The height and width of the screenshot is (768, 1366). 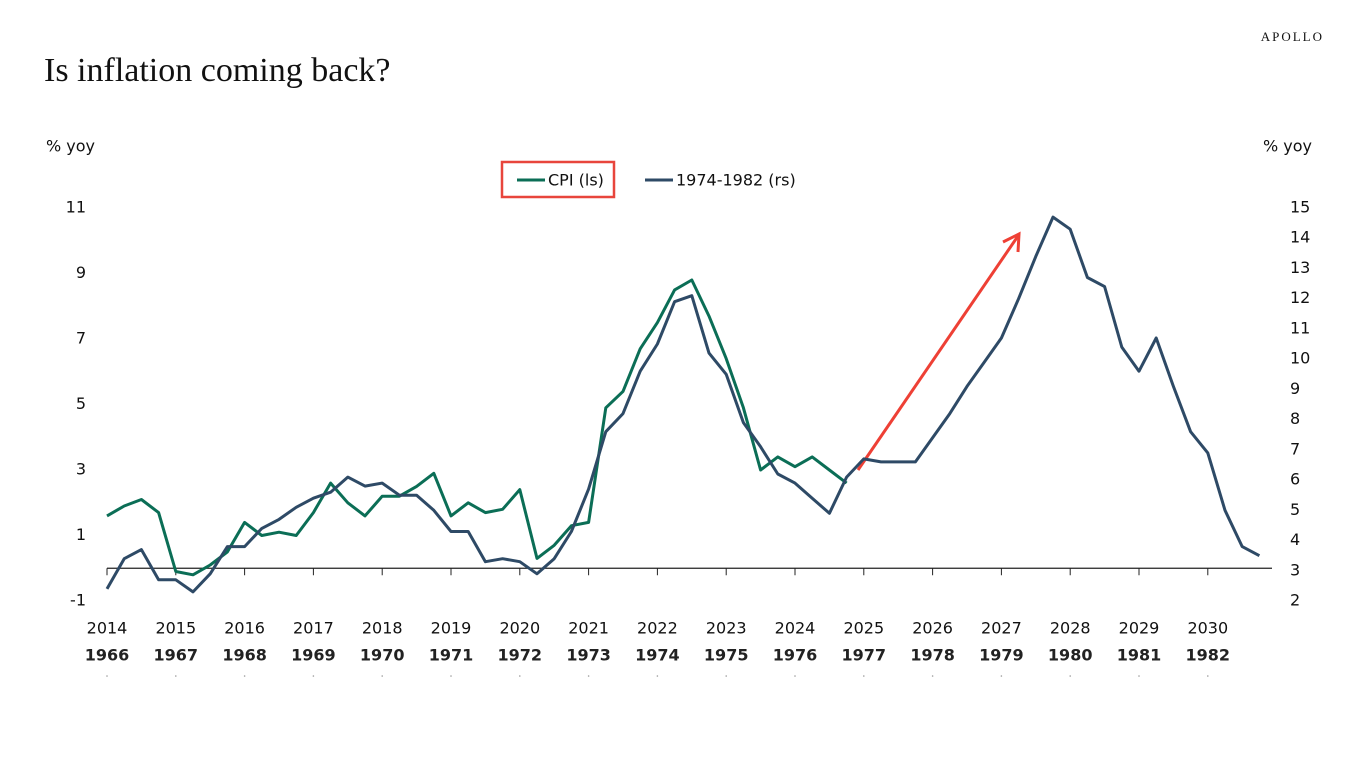 I want to click on x-tick-label: 2021, so click(x=588, y=628).